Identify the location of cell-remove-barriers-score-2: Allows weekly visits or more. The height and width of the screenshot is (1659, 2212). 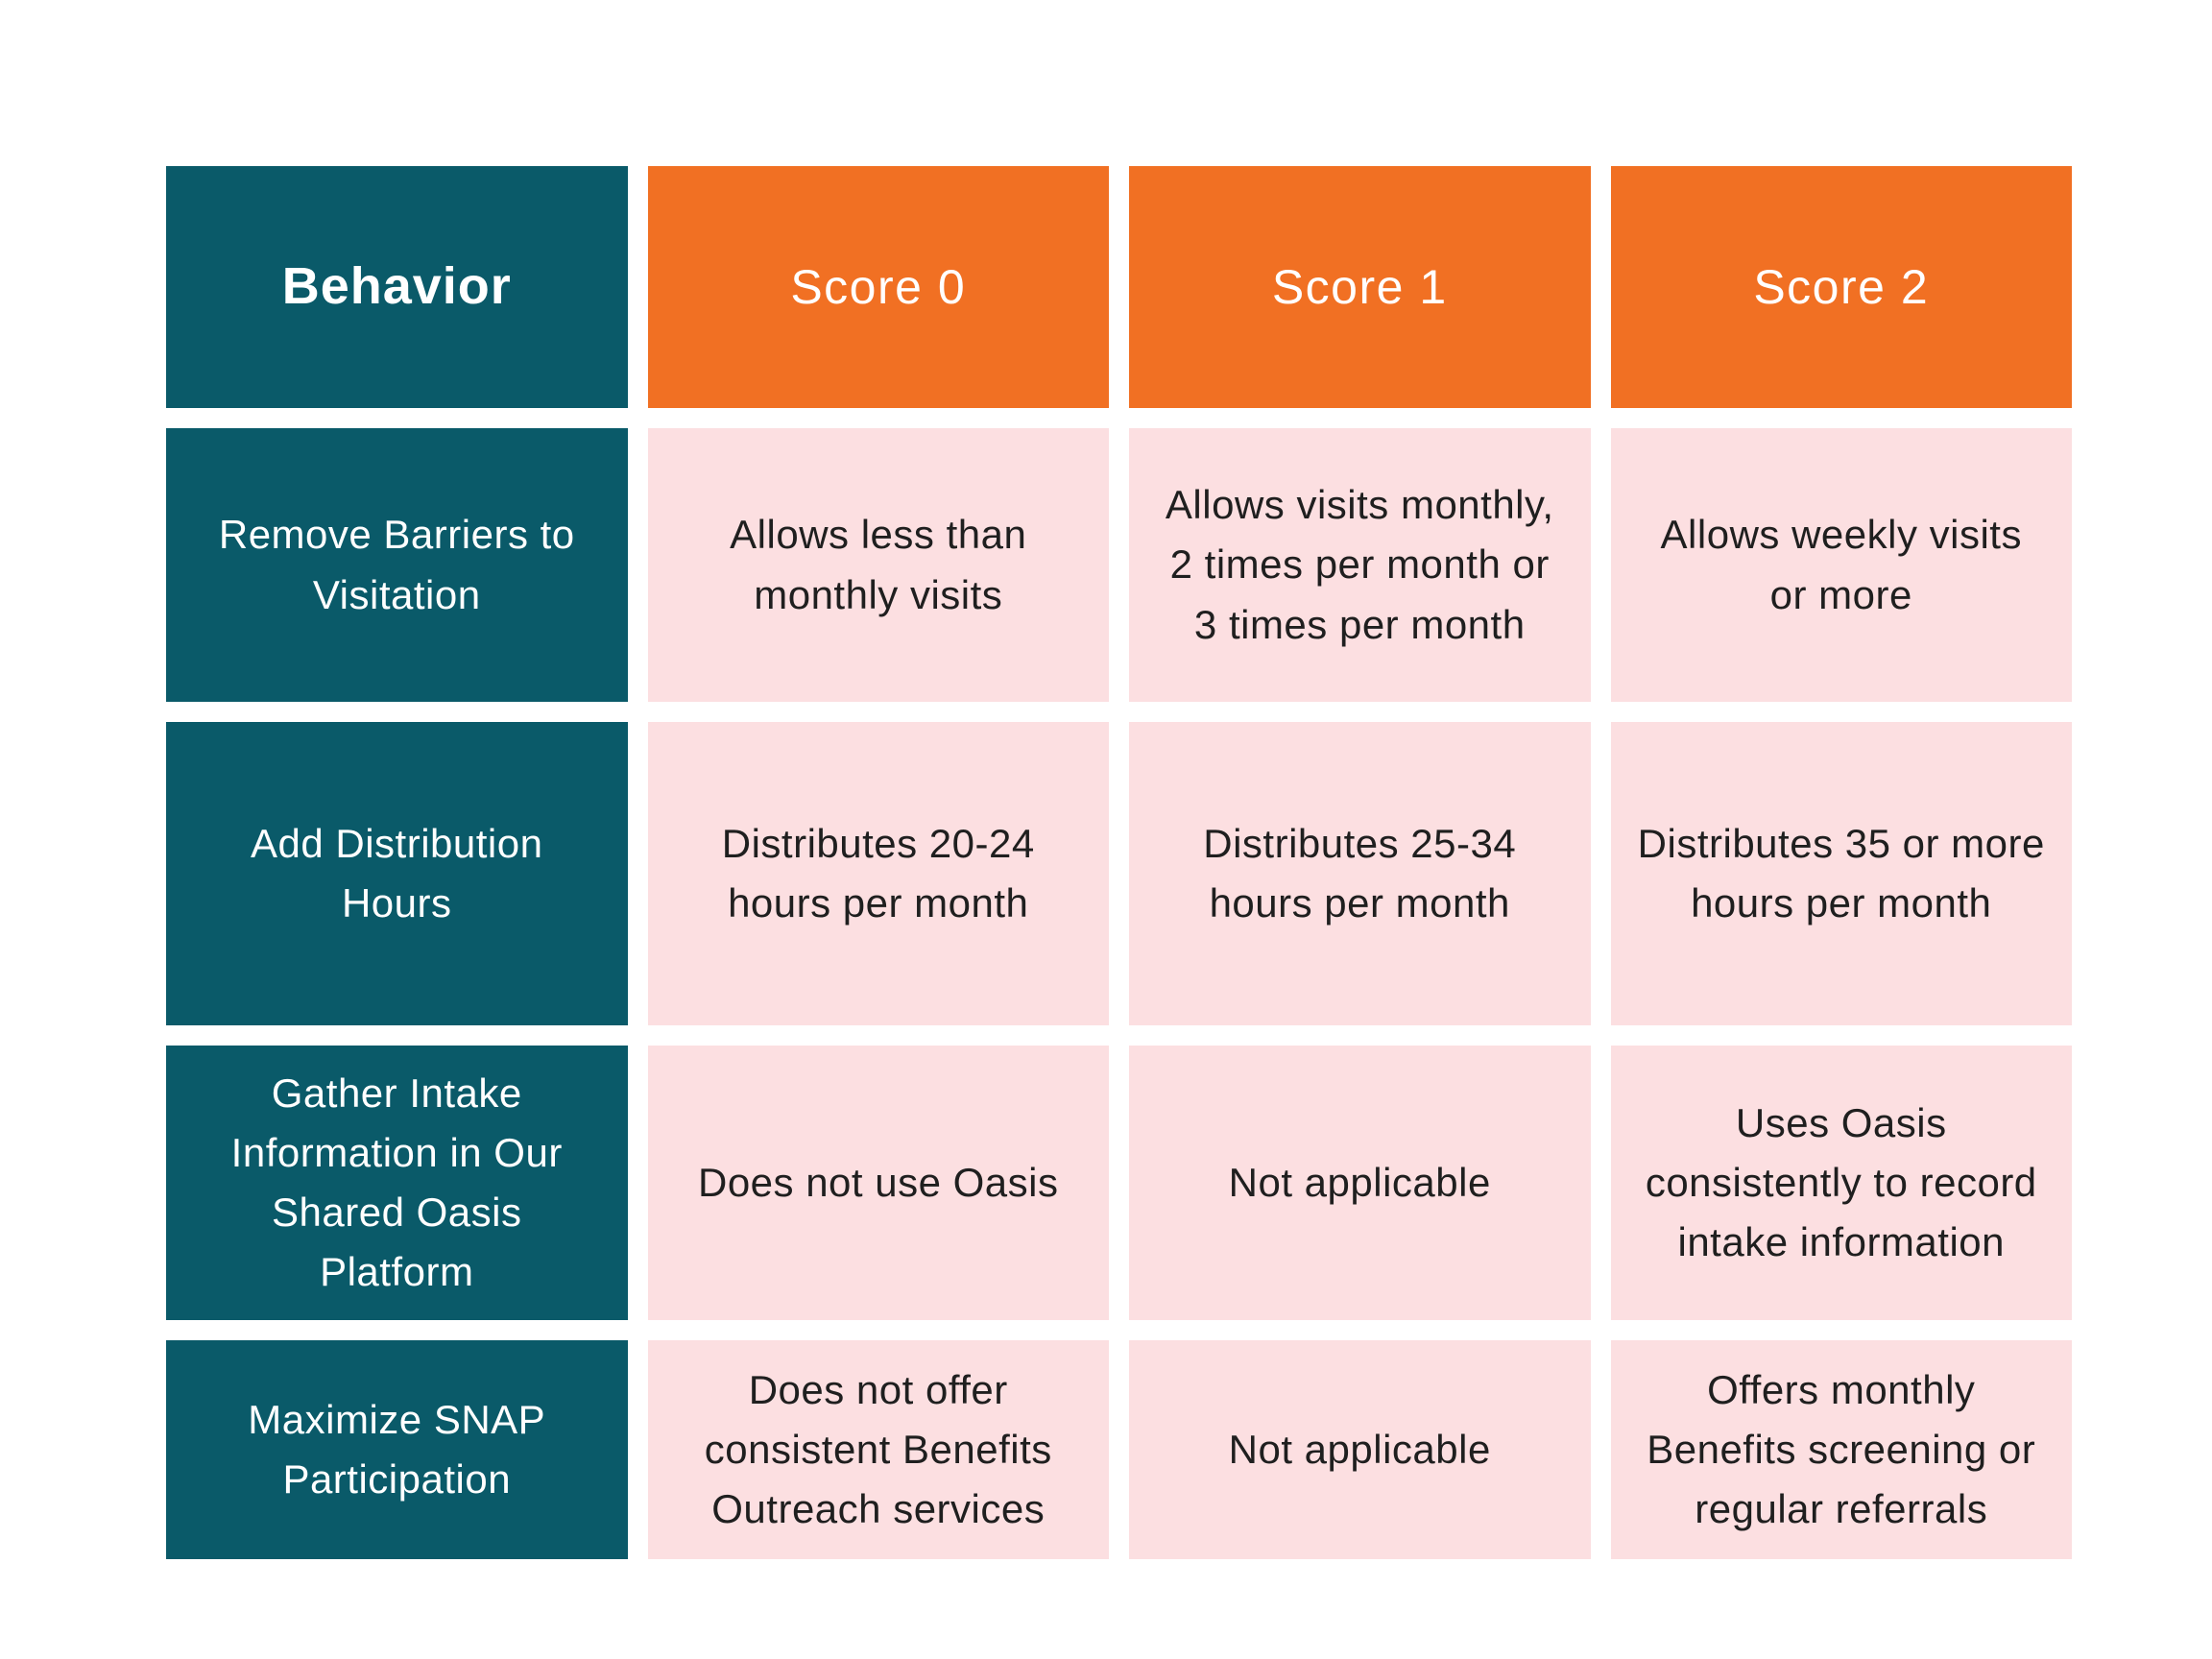
(1841, 565).